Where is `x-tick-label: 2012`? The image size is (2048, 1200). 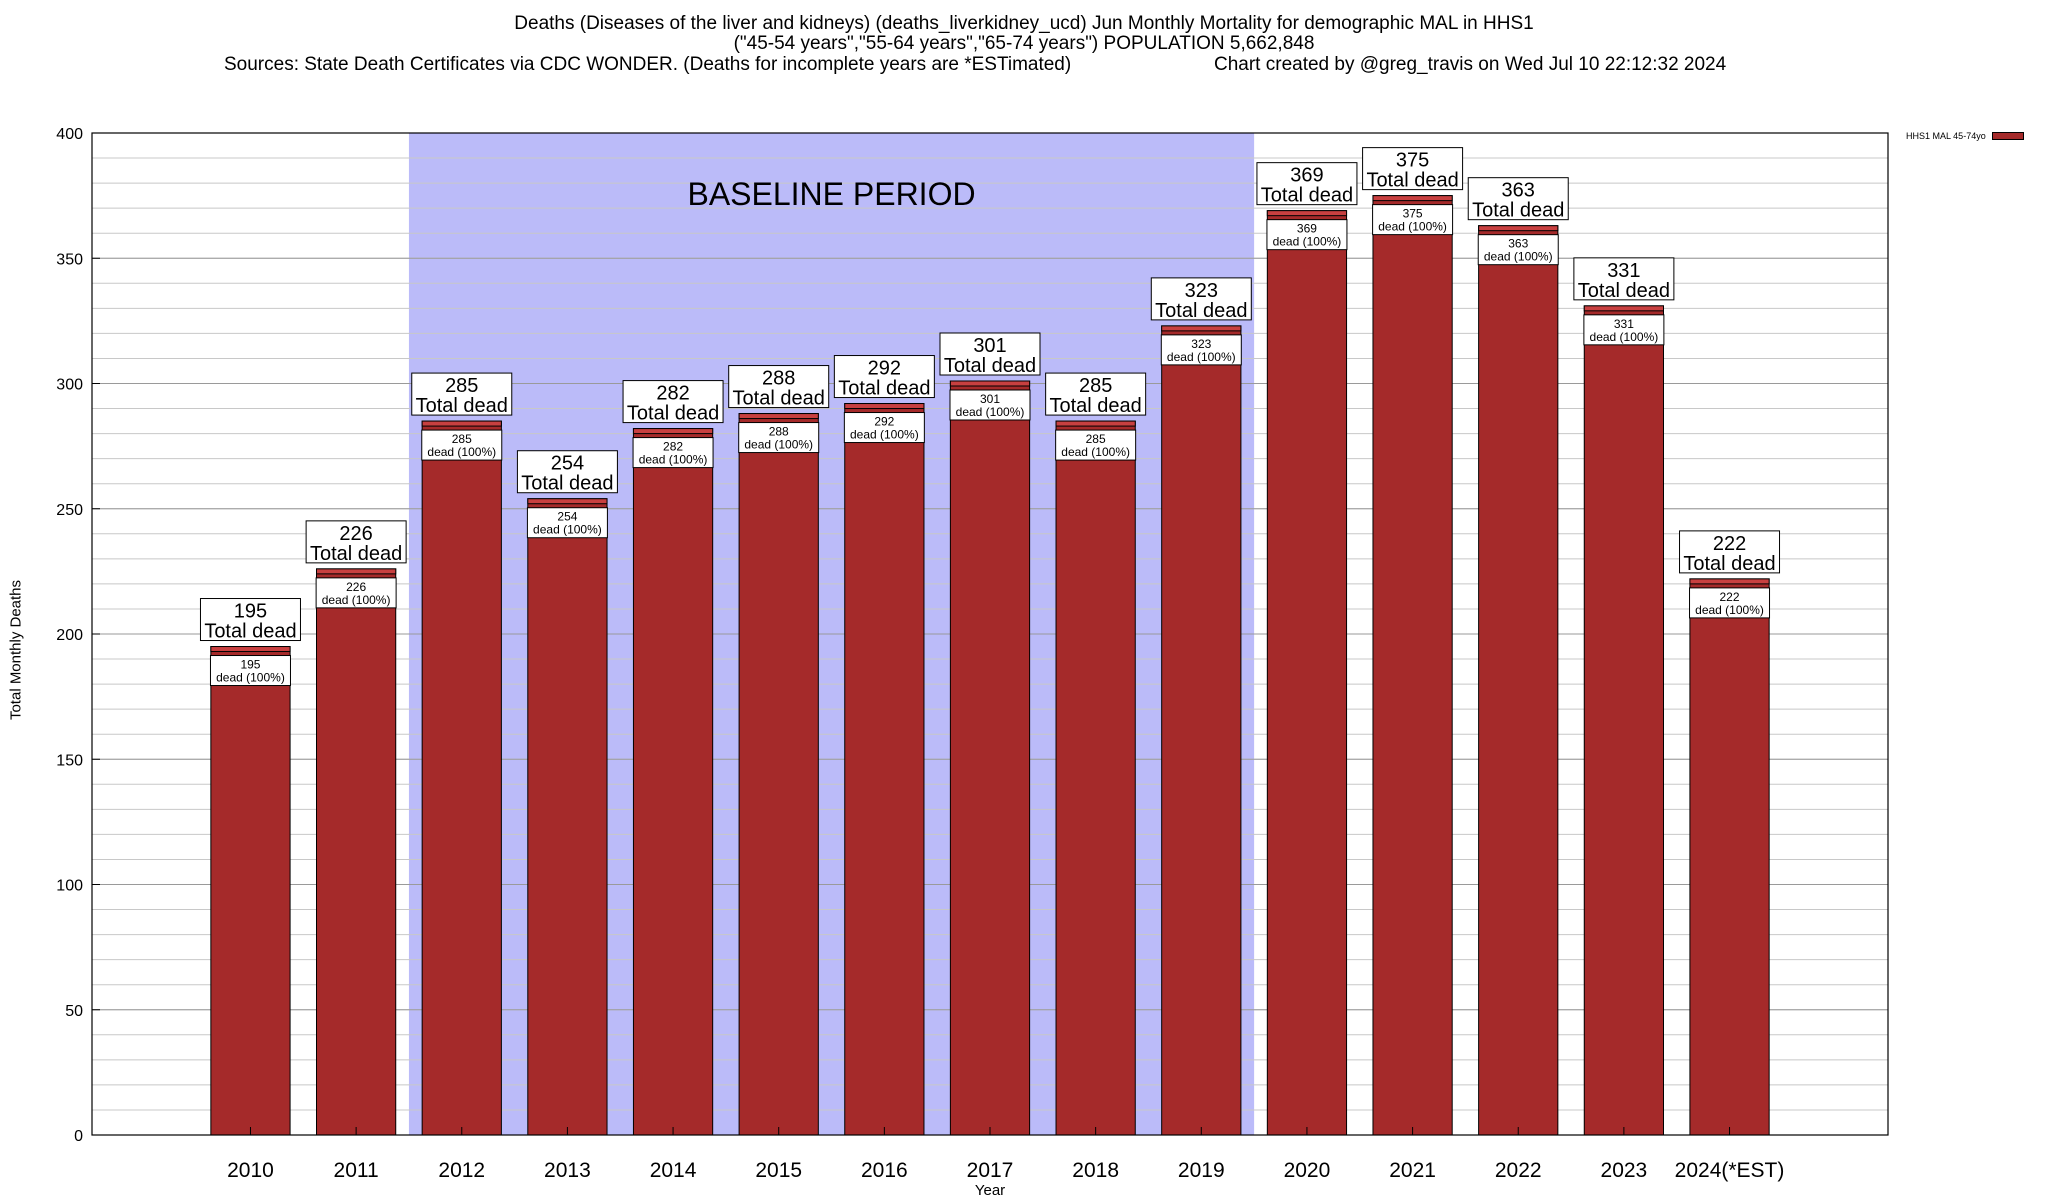
x-tick-label: 2012 is located at coordinates (461, 1170).